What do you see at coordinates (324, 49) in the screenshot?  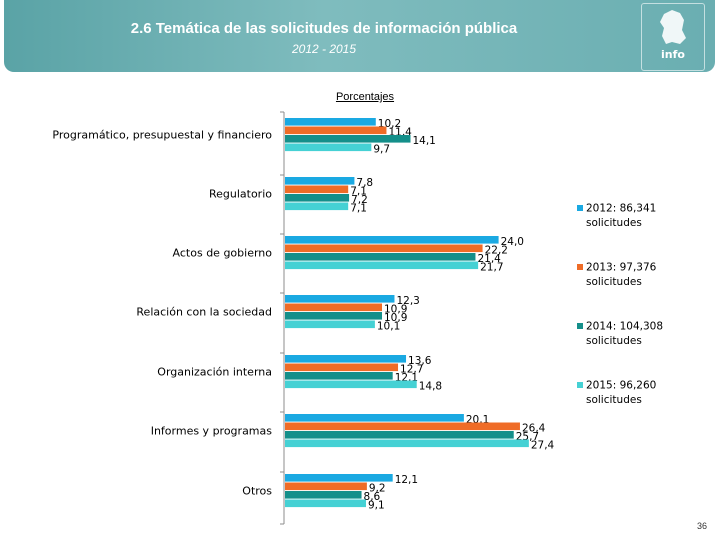 I see `page-subtitle: 2012 - 2015` at bounding box center [324, 49].